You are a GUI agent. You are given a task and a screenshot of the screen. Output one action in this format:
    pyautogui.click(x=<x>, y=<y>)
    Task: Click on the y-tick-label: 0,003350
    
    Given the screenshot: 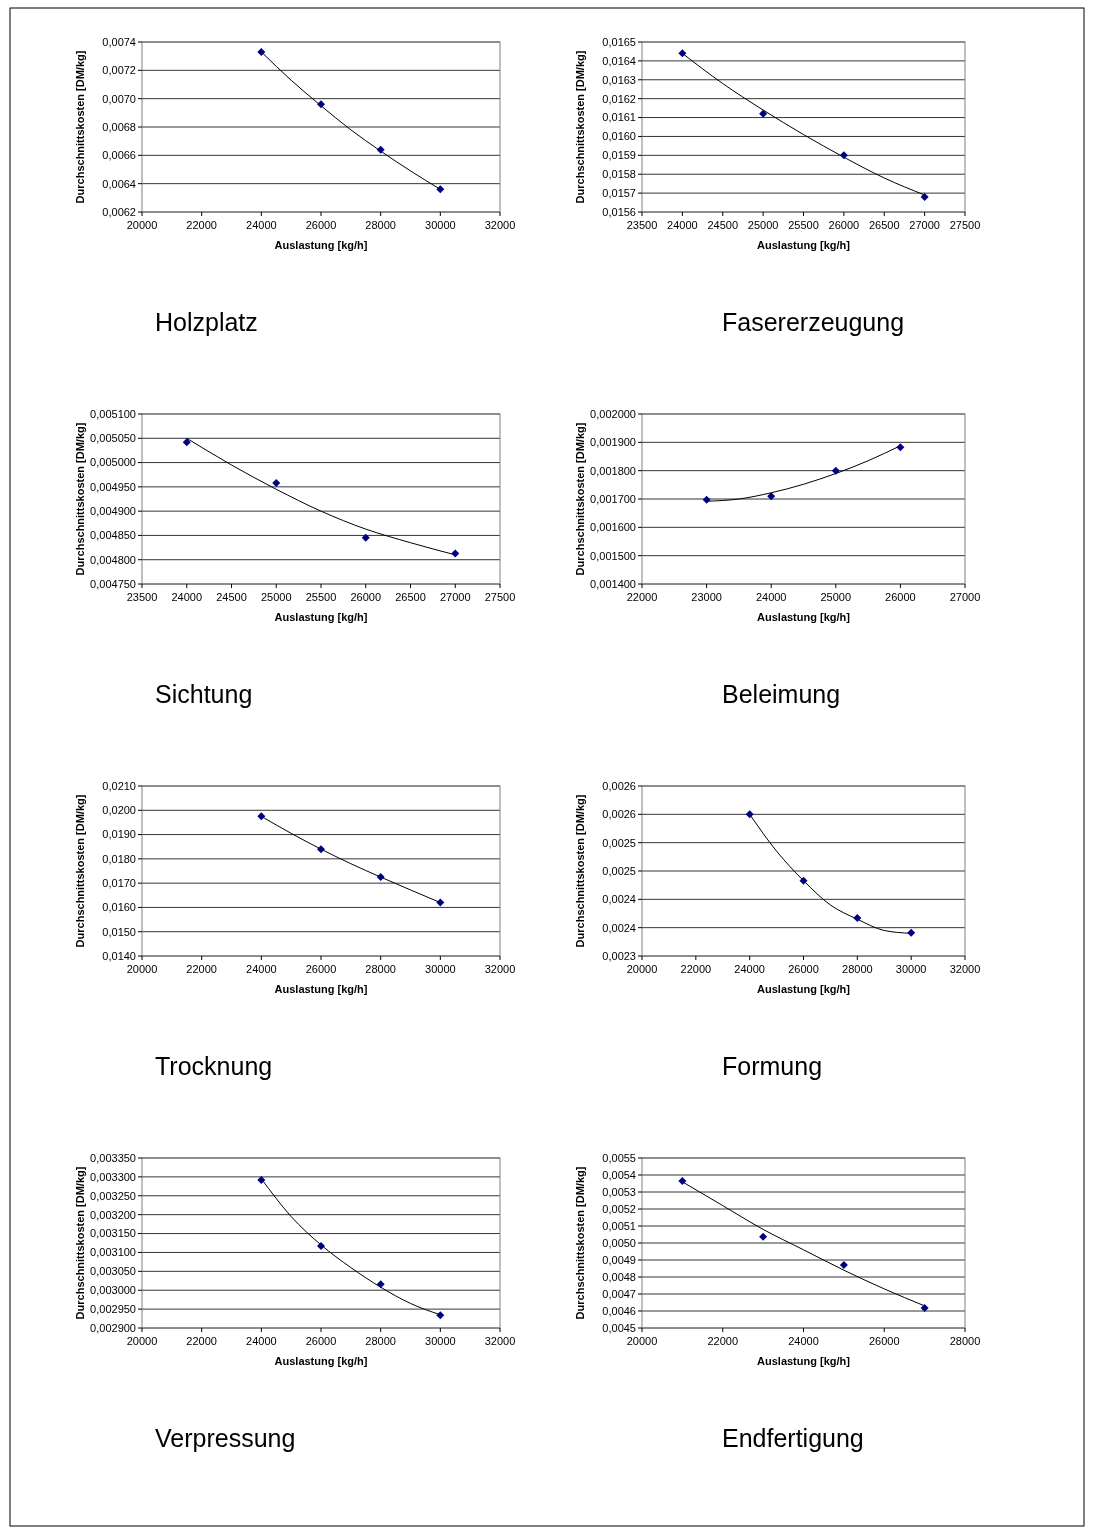 What is the action you would take?
    pyautogui.click(x=113, y=1157)
    